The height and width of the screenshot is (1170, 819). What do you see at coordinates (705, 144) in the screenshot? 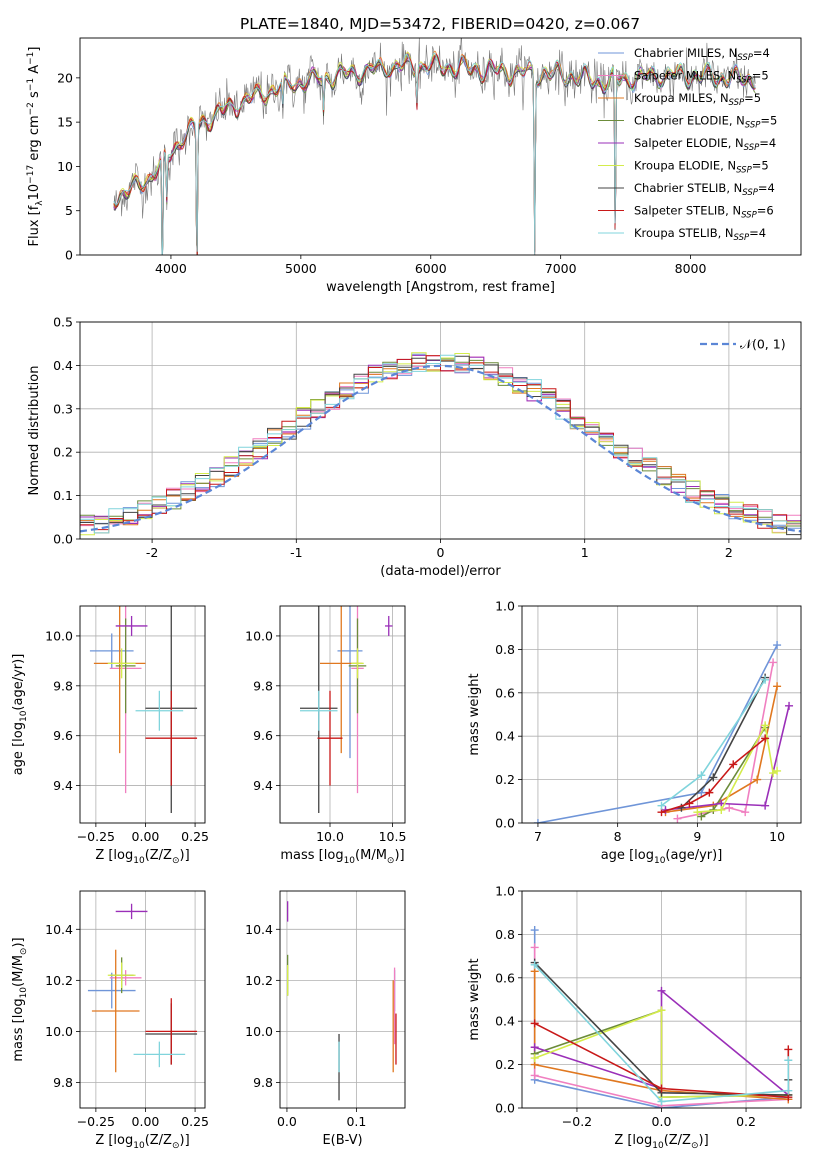
I see `legend-label: Salpeter ELODIE, NSSP=4` at bounding box center [705, 144].